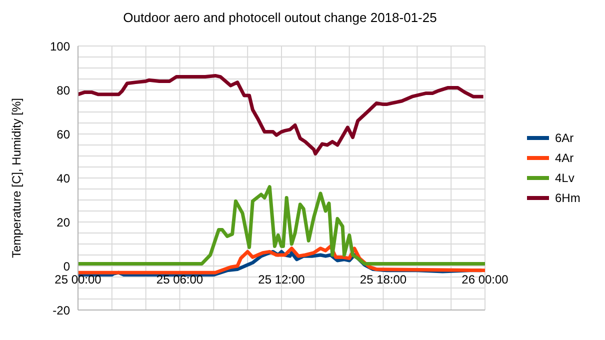 The height and width of the screenshot is (340, 605). What do you see at coordinates (282, 279) in the screenshot?
I see `x-tick-label: 25 12:00` at bounding box center [282, 279].